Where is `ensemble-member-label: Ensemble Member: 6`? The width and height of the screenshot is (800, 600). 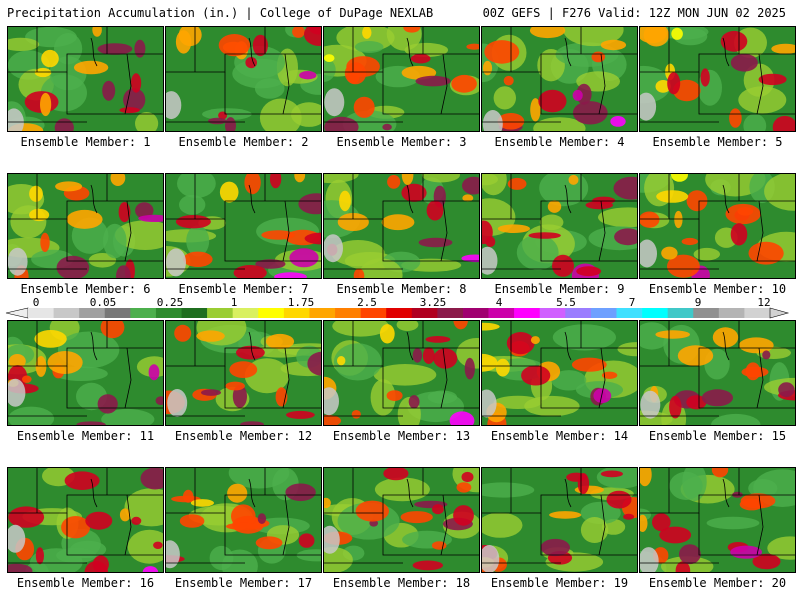
ensemble-member-label: Ensemble Member: 6 is located at coordinates (85, 289).